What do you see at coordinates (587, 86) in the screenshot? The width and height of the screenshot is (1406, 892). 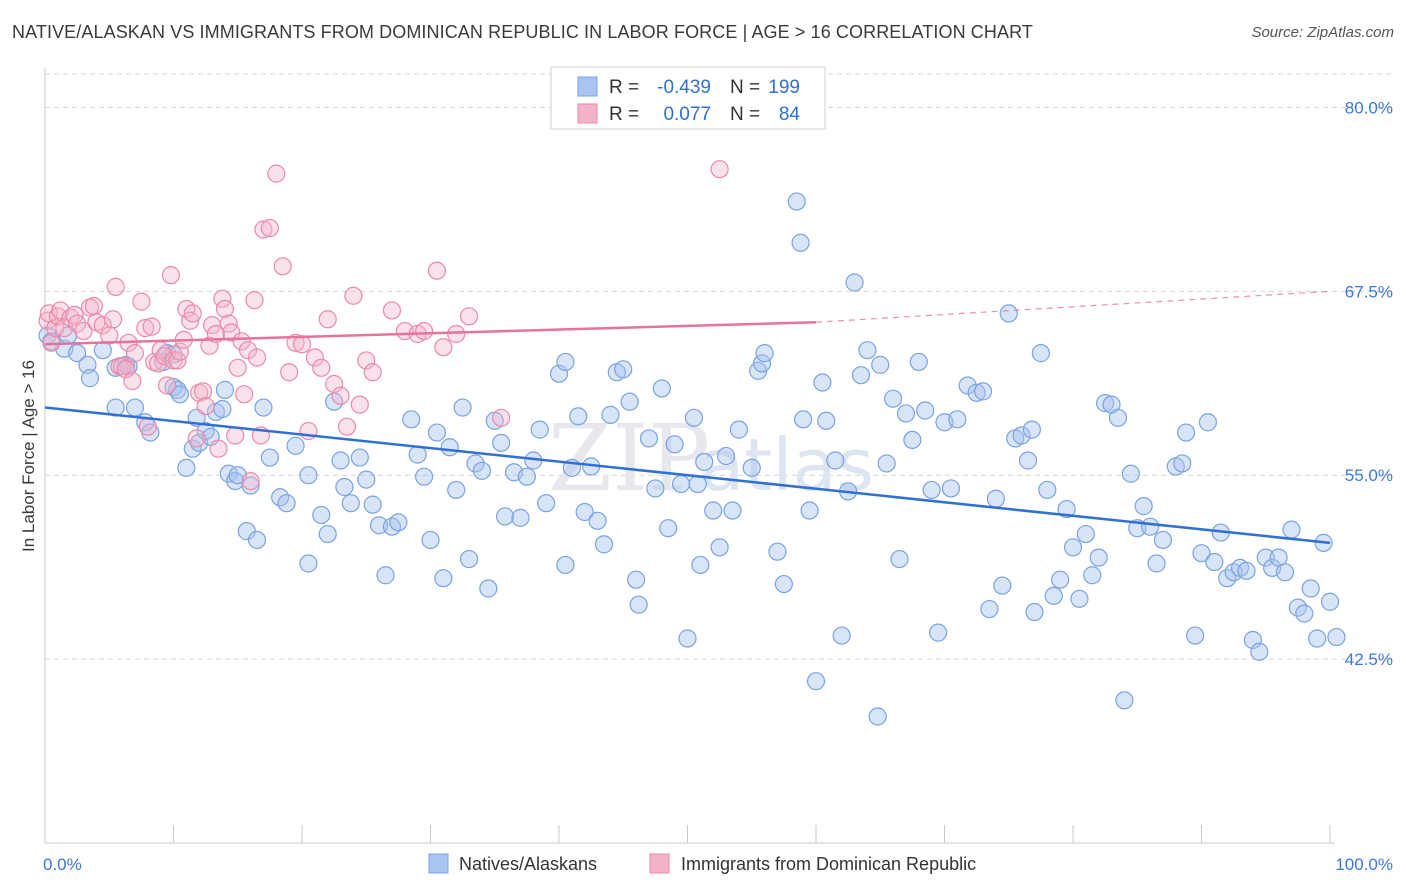 I see `legend-swatch-blue` at bounding box center [587, 86].